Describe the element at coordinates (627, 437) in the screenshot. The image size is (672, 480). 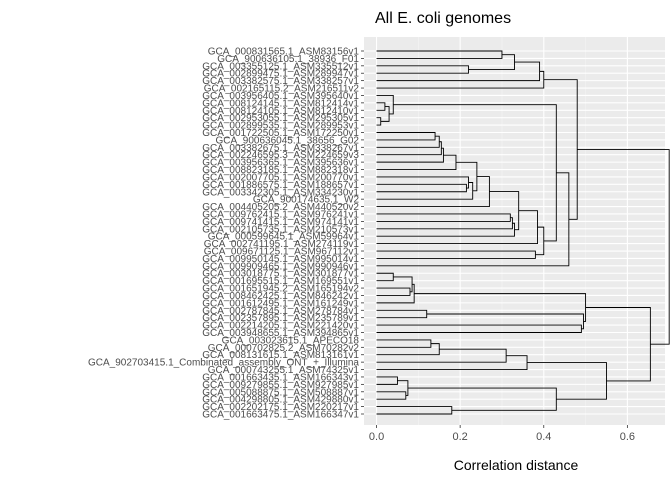
I see `x-tick-label: 0.6` at that location.